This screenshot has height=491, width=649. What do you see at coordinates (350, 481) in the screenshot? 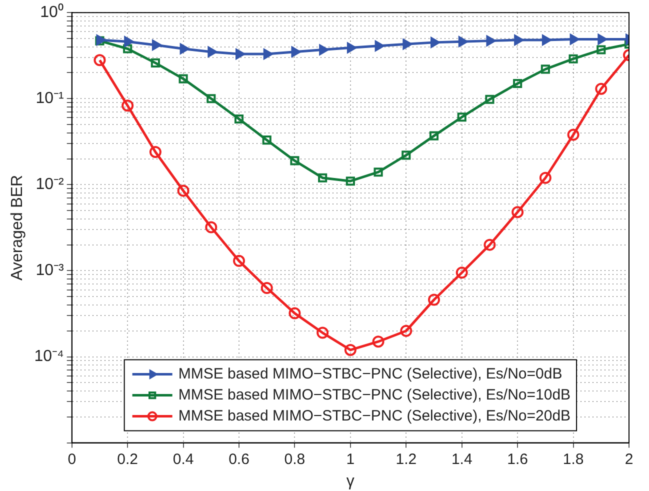
I see `x-axis-title: γ` at bounding box center [350, 481].